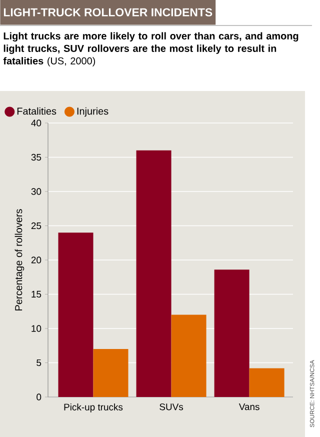 The image size is (320, 437). What do you see at coordinates (36, 123) in the screenshot?
I see `y-tick-label: 40` at bounding box center [36, 123].